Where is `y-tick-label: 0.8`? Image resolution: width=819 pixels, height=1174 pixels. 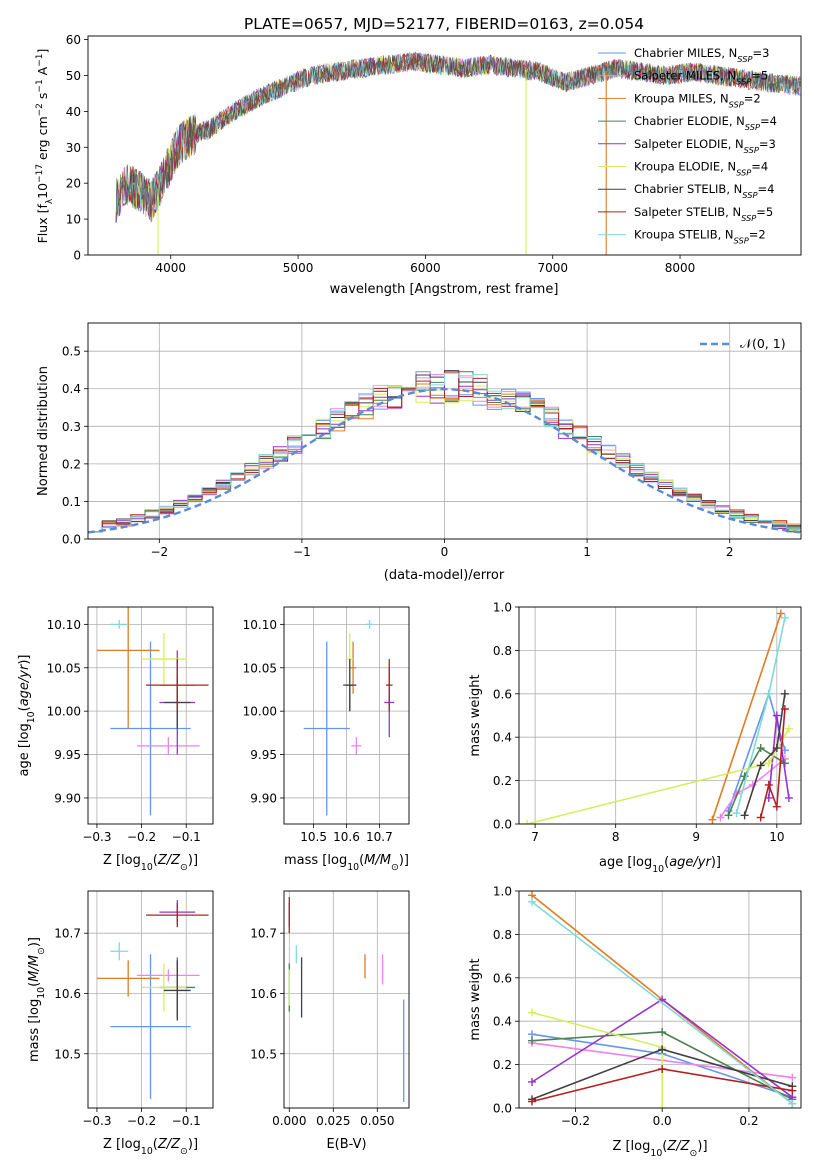
y-tick-label: 0.8 is located at coordinates (502, 935).